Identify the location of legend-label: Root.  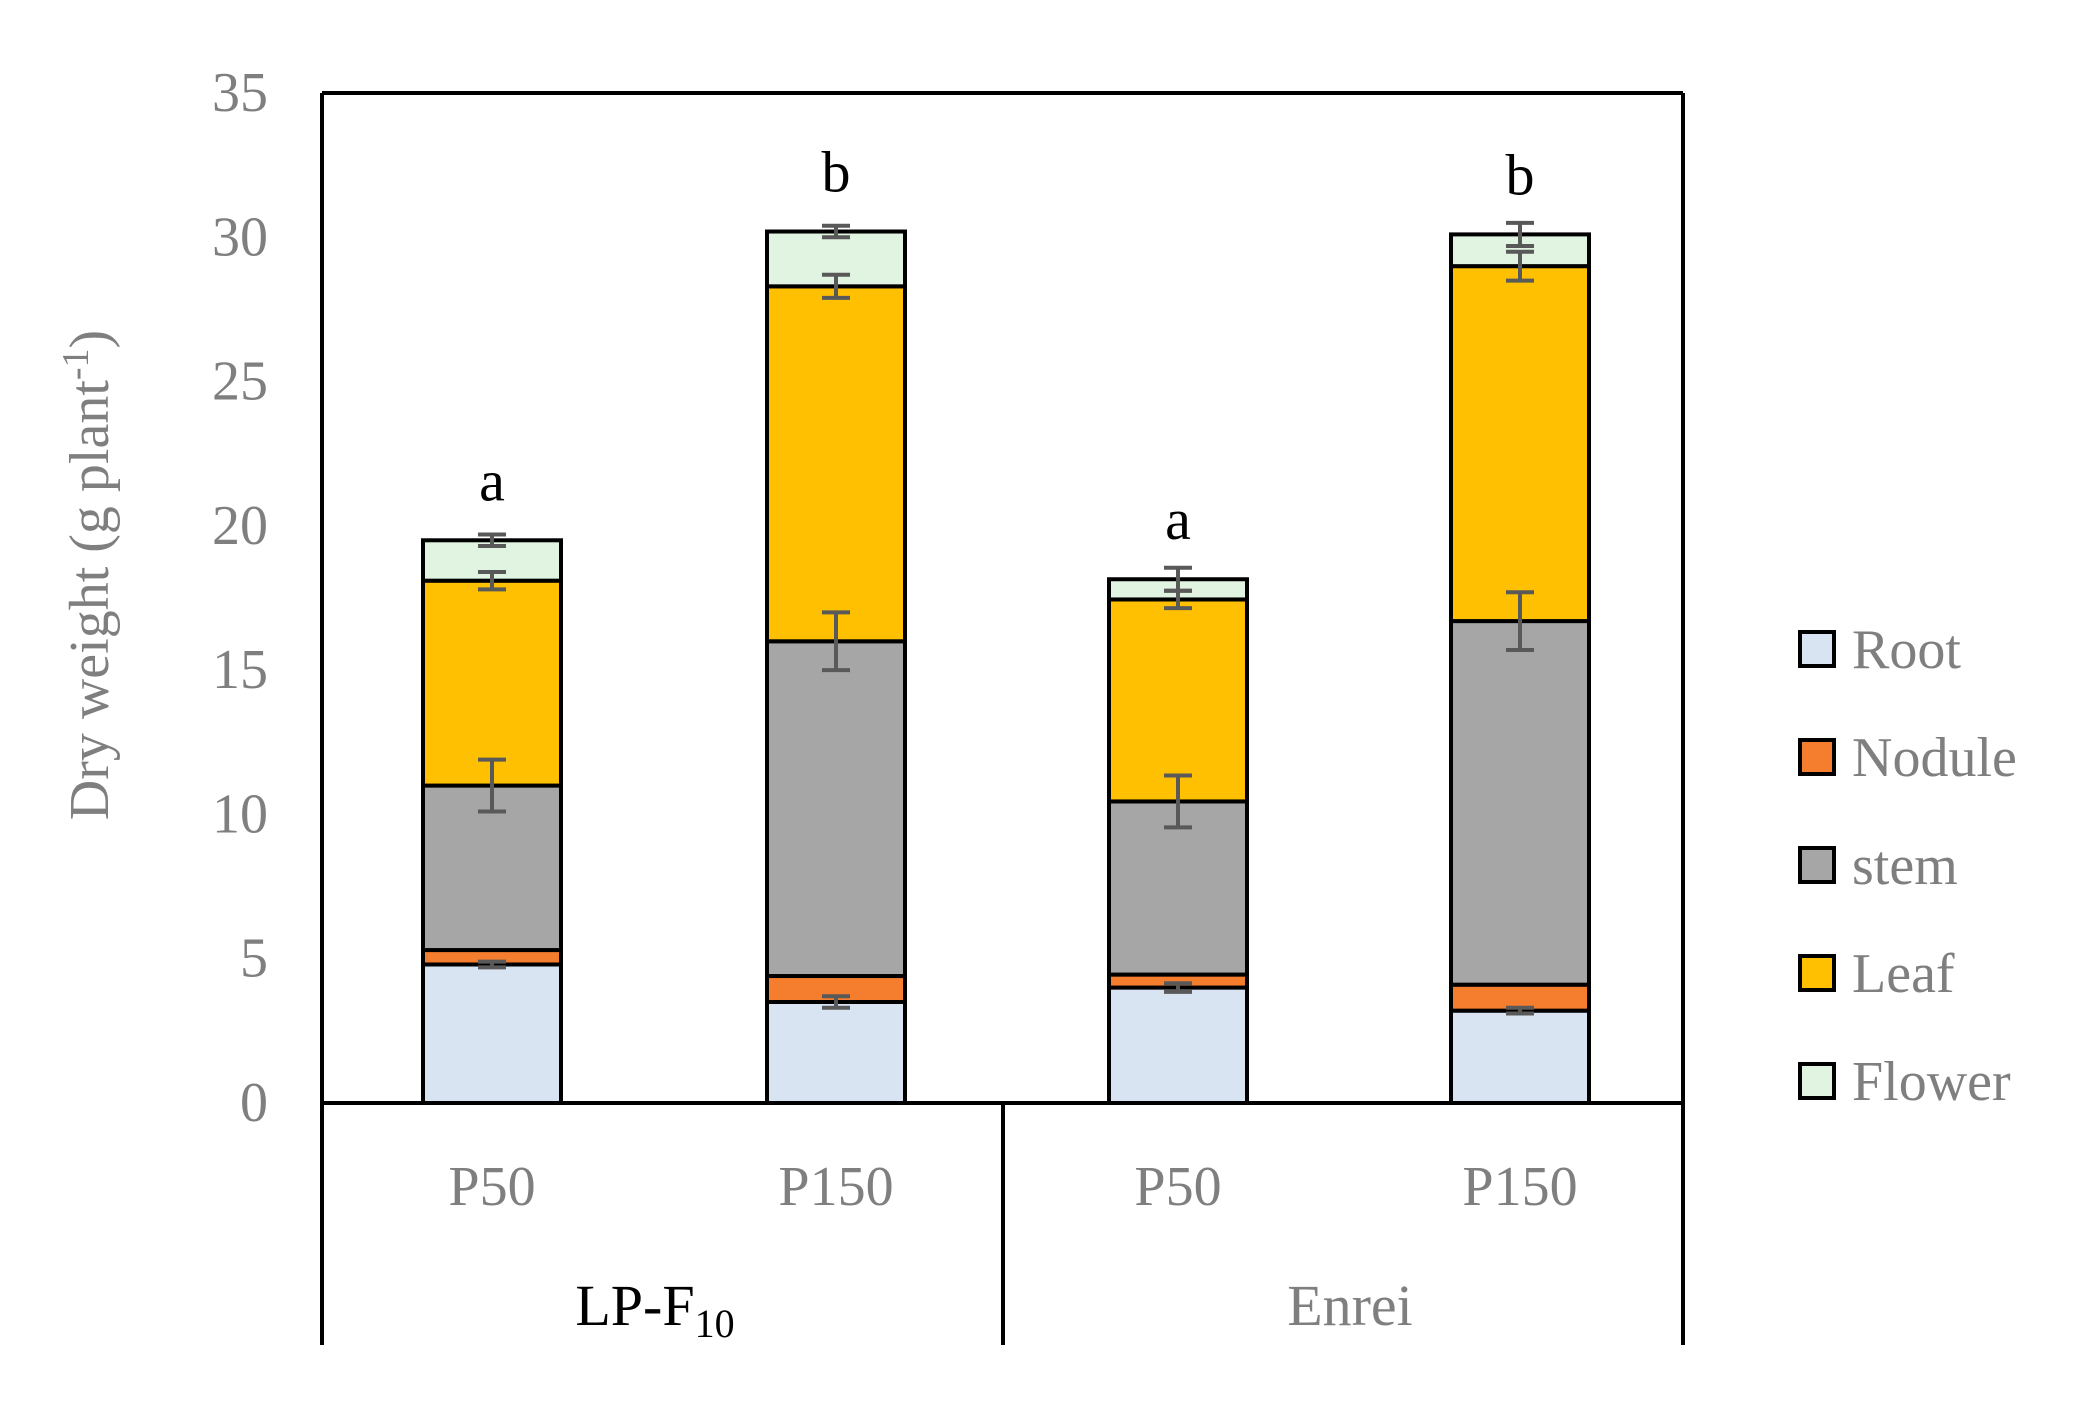
(1906, 650).